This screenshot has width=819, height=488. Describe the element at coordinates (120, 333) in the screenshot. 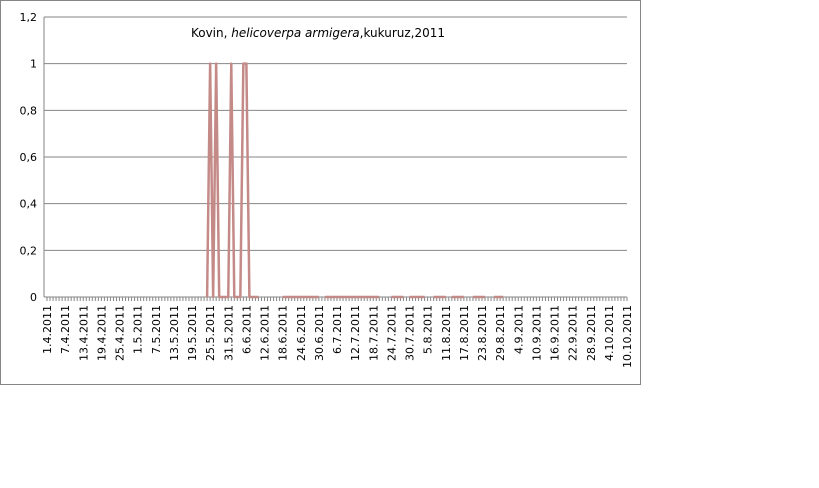

I see `x-tick-label: 25.4.2011` at that location.